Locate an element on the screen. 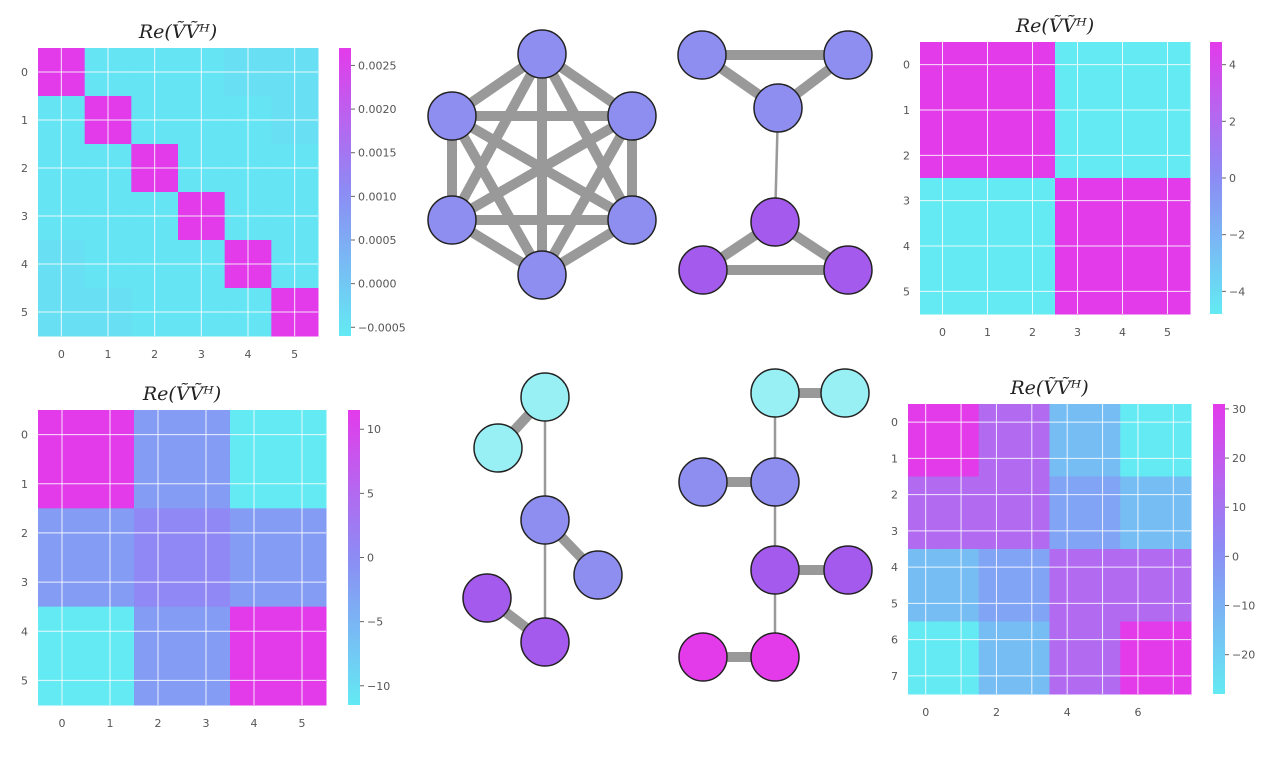  heatmap-2: Re(ṼṼᴴ) 0 1 2 3 4 5 0 1 2 3 4 5 4 2 0 −2 −4 is located at coordinates (1074, 177).